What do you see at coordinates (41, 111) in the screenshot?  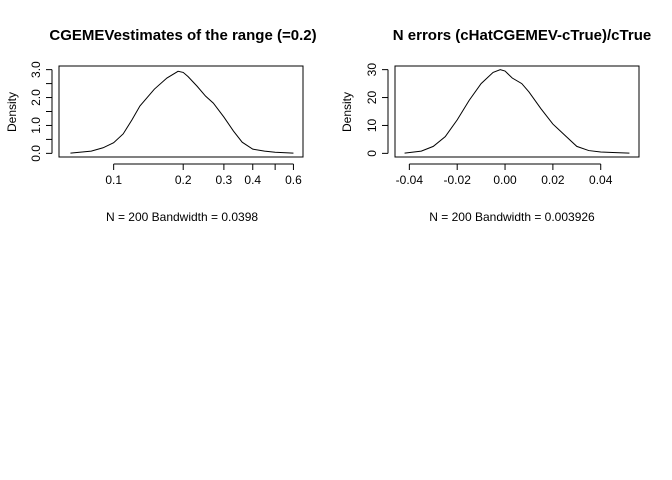 I see `left-y-axis: 0.0 1.0 2.0 3.0` at bounding box center [41, 111].